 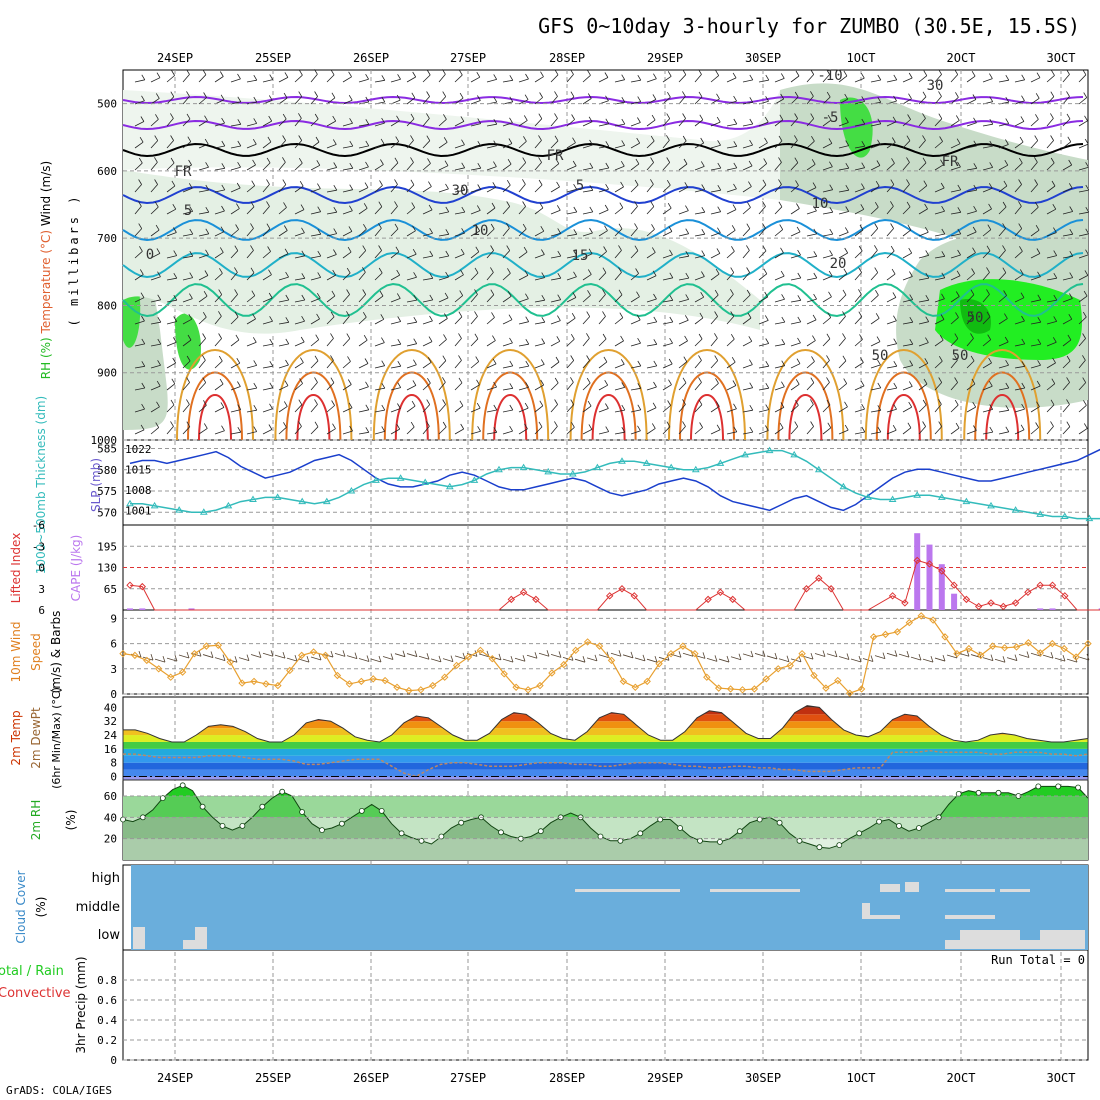 What do you see at coordinates (36, 652) in the screenshot?
I see `wind-ylabel-2: Speed` at bounding box center [36, 652].